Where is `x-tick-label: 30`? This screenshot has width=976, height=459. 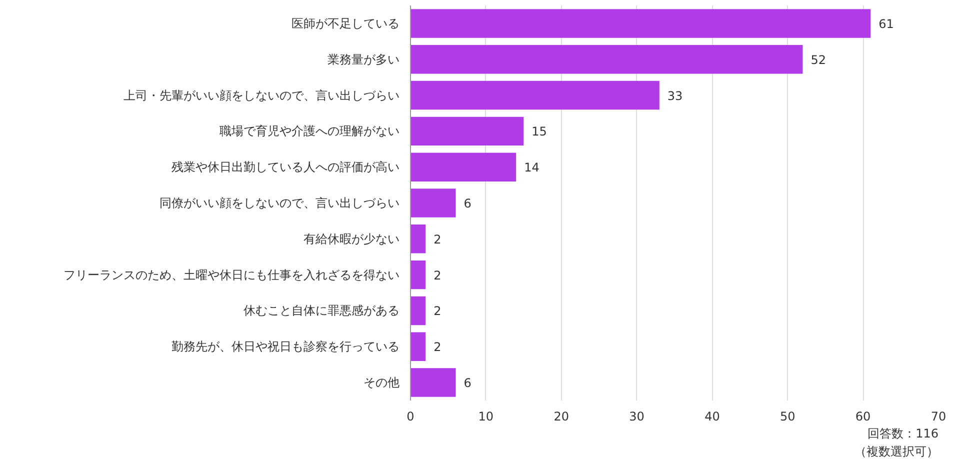 x-tick-label: 30 is located at coordinates (636, 417).